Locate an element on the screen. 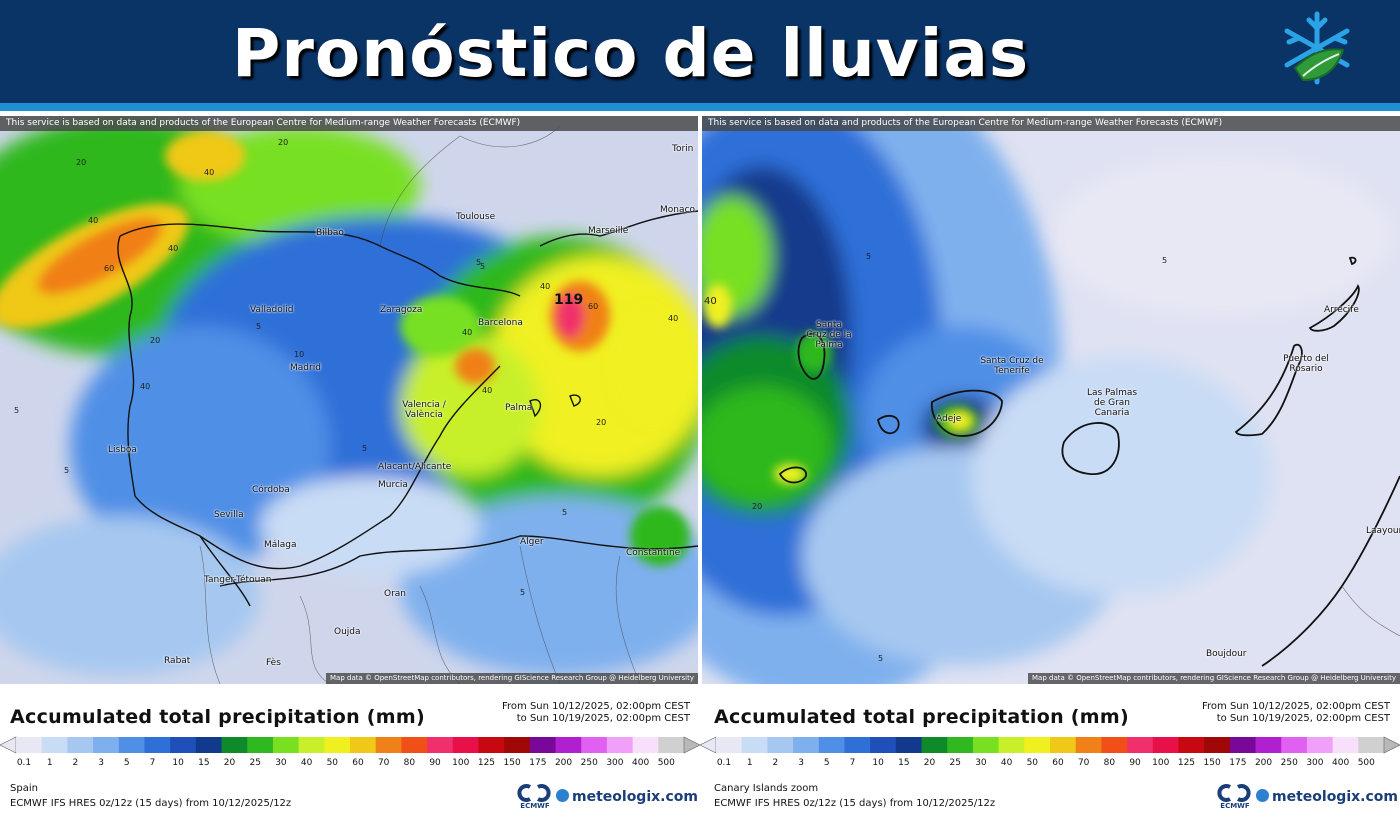  city-label: Tanger-Tétouan is located at coordinates (238, 580).